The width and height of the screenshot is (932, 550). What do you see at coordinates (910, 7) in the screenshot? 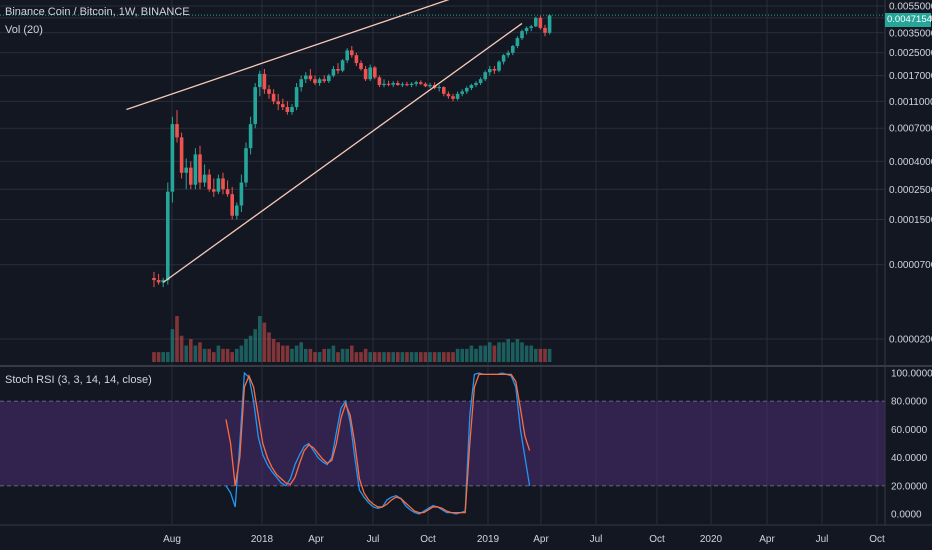
I see `price-tick-label: 0.0055000` at bounding box center [910, 7].